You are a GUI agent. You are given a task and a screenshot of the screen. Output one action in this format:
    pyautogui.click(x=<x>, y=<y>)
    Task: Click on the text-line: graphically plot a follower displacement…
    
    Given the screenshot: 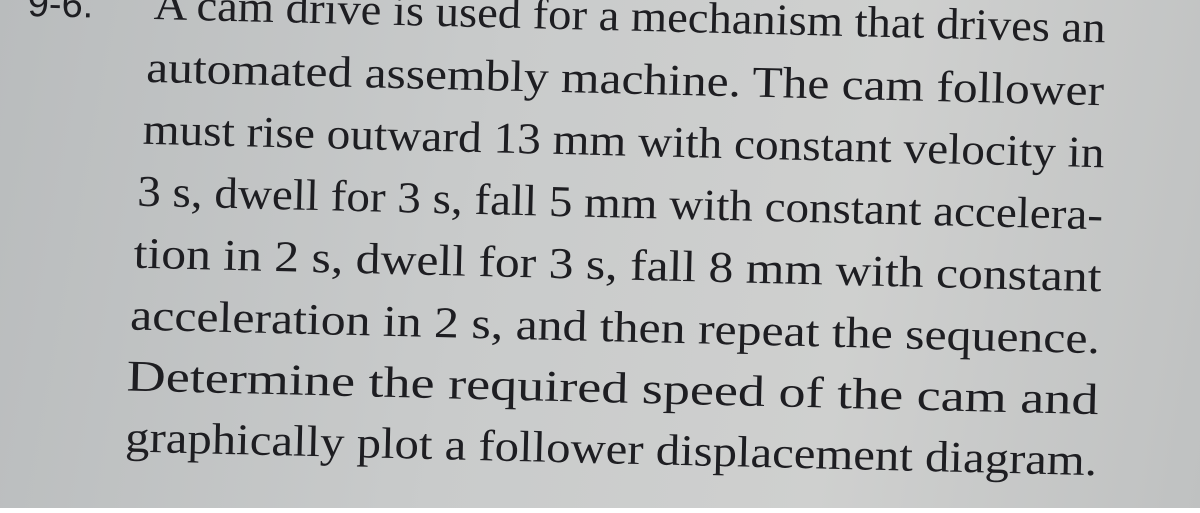 What is the action you would take?
    pyautogui.click(x=611, y=448)
    